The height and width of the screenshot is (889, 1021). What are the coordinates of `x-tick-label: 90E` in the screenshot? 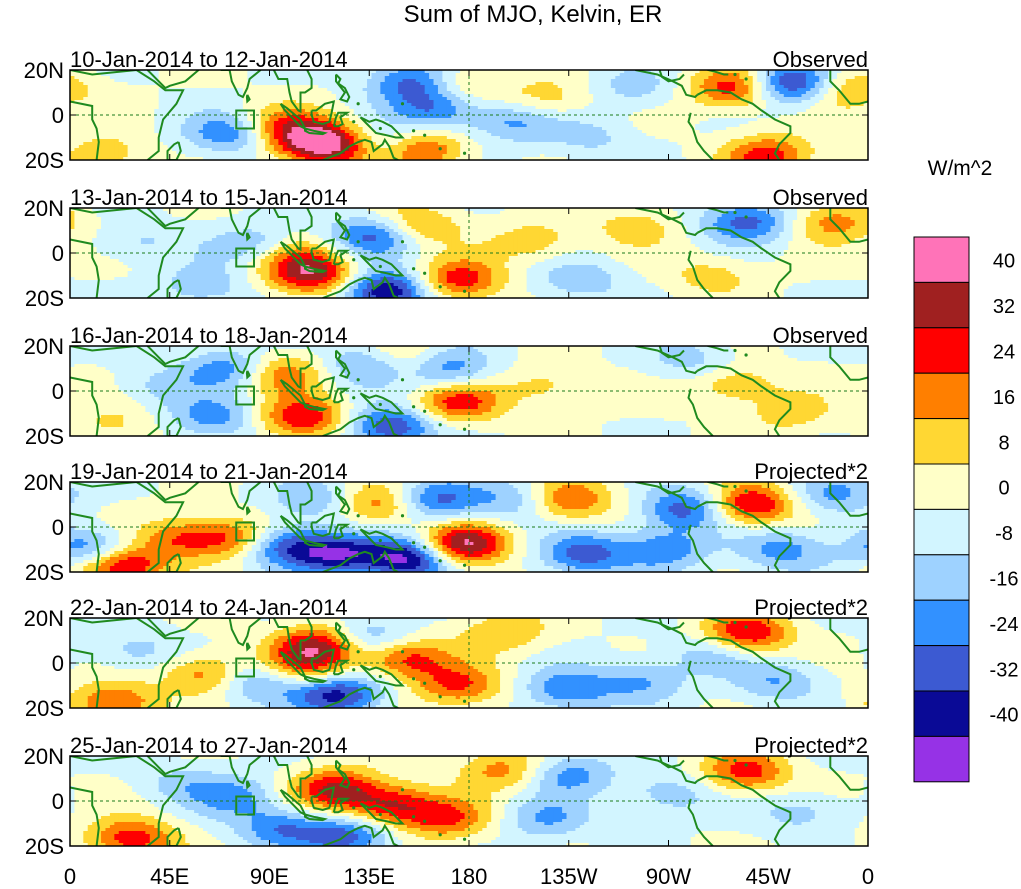 It's located at (269, 876).